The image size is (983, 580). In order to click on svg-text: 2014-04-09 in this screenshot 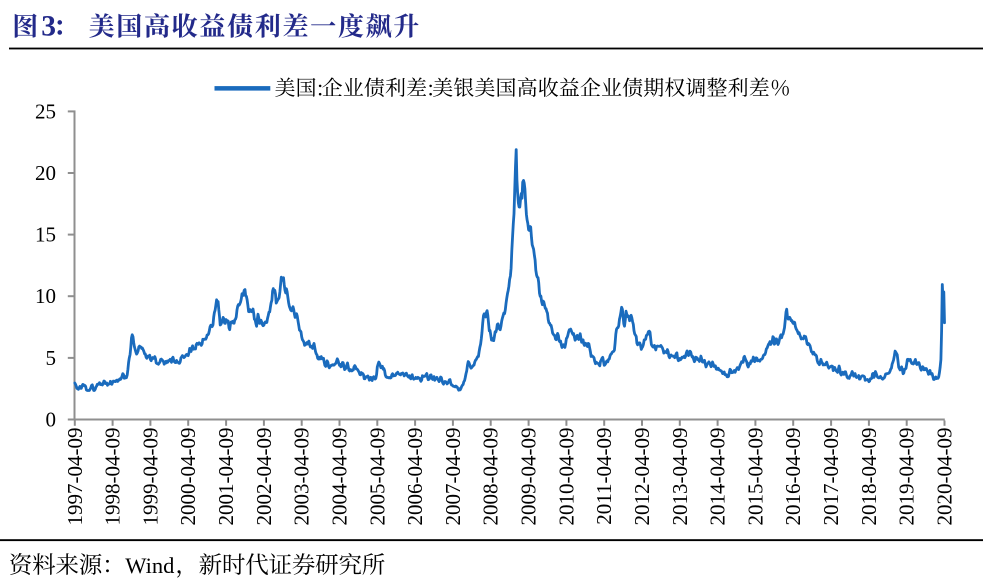, I will do `click(718, 477)`.